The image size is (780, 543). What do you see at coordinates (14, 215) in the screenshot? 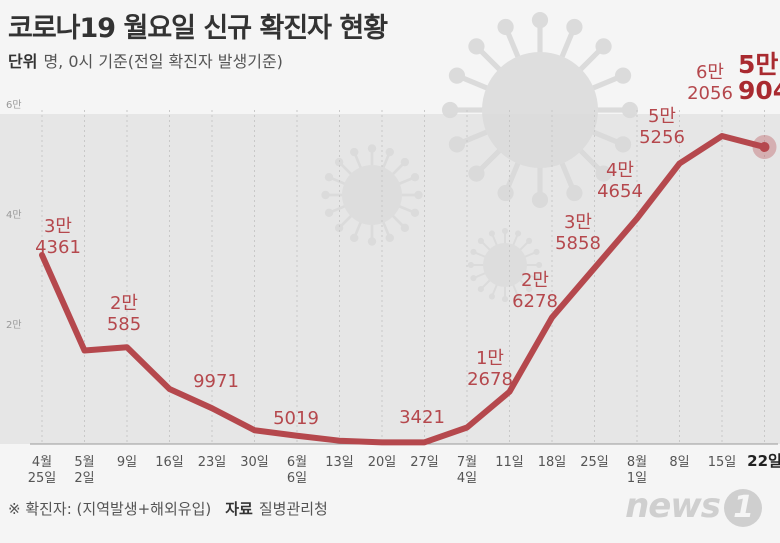
I see `y-tick-label: 4만` at bounding box center [14, 215].